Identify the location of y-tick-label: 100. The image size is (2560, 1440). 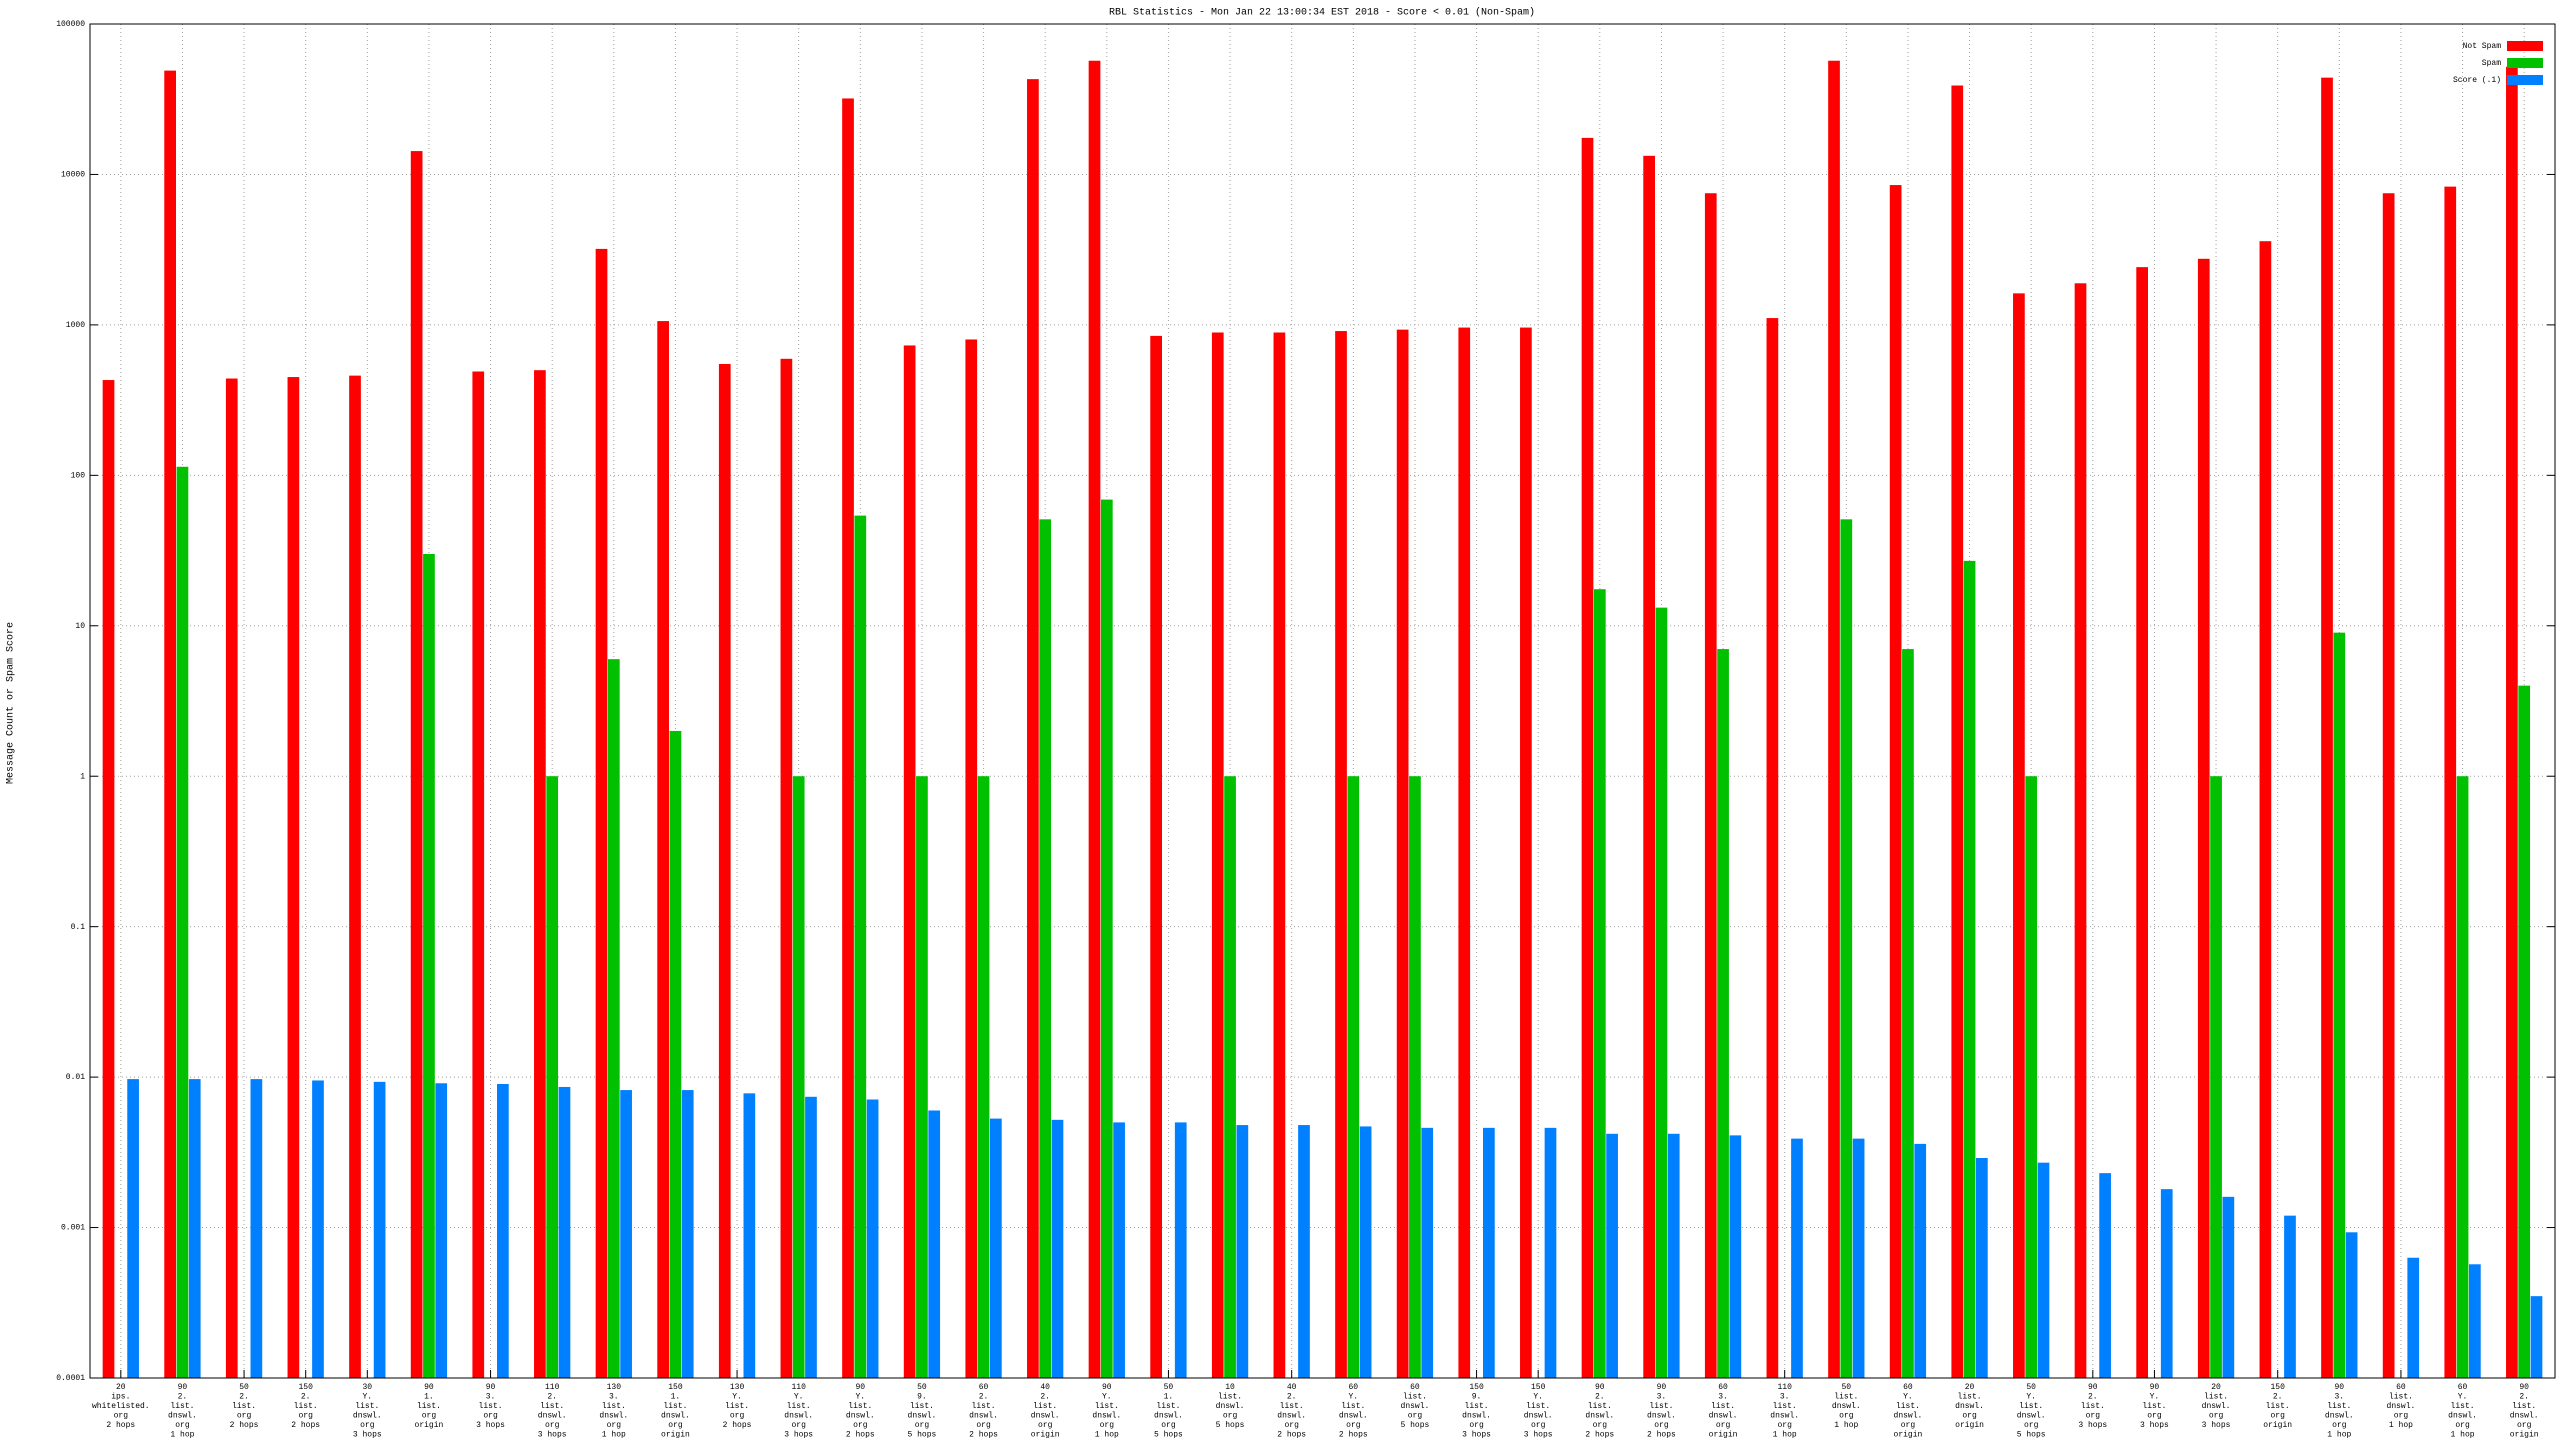
(78, 475).